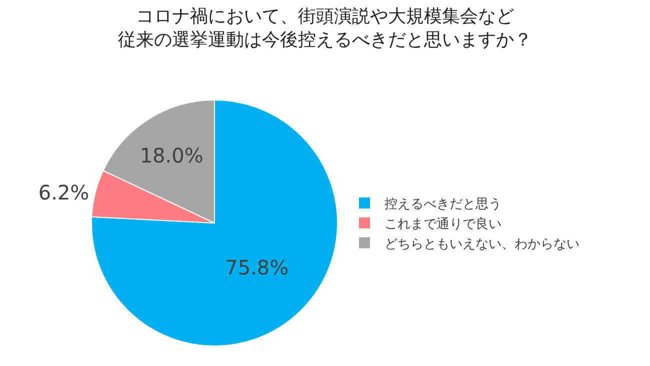  What do you see at coordinates (482, 244) in the screenshot?
I see `legend-label: どちらともいえない、わからない` at bounding box center [482, 244].